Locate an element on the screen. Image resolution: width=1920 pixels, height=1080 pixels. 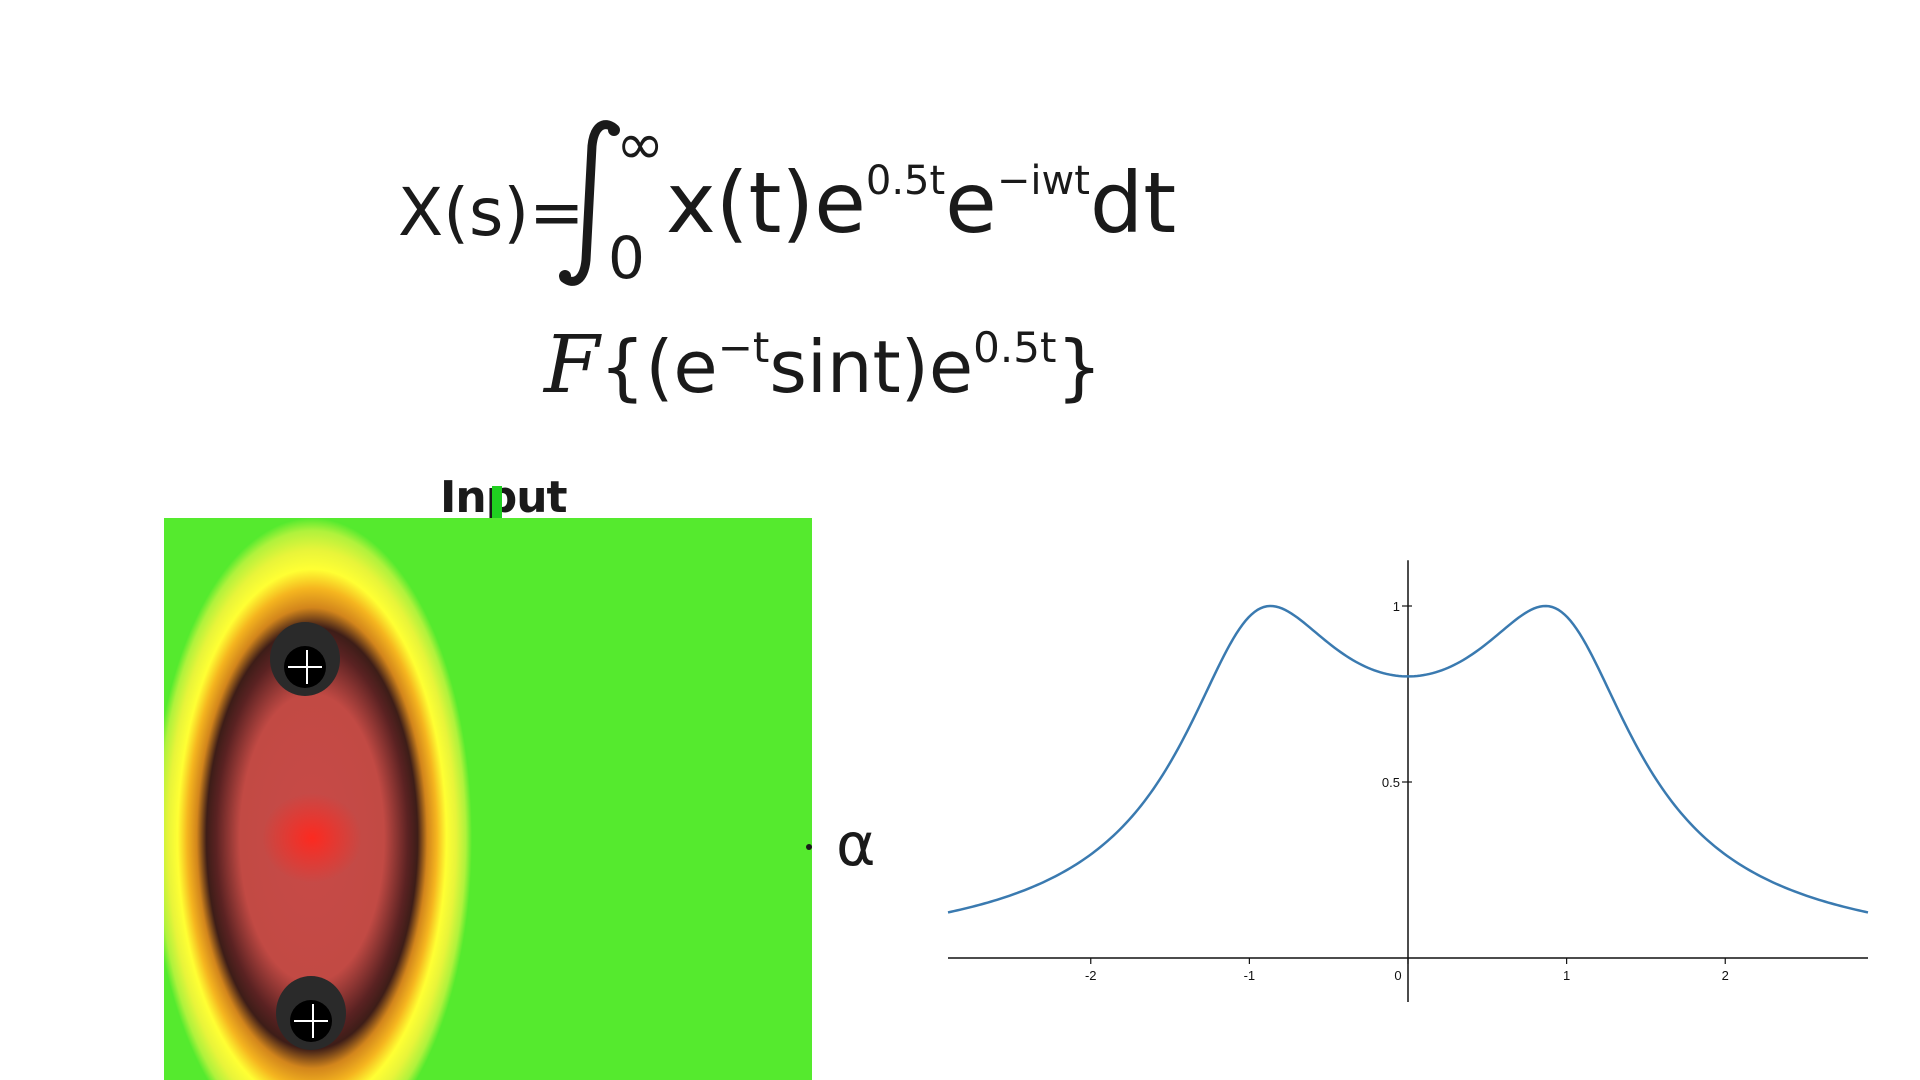
y-tick-label: 0.5 is located at coordinates (1391, 782).